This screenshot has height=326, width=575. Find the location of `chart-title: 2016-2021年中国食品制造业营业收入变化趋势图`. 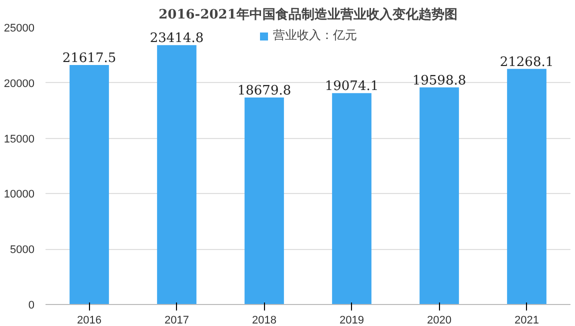

chart-title: 2016-2021年中国食品制造业营业收入变化趋势图 is located at coordinates (308, 14).